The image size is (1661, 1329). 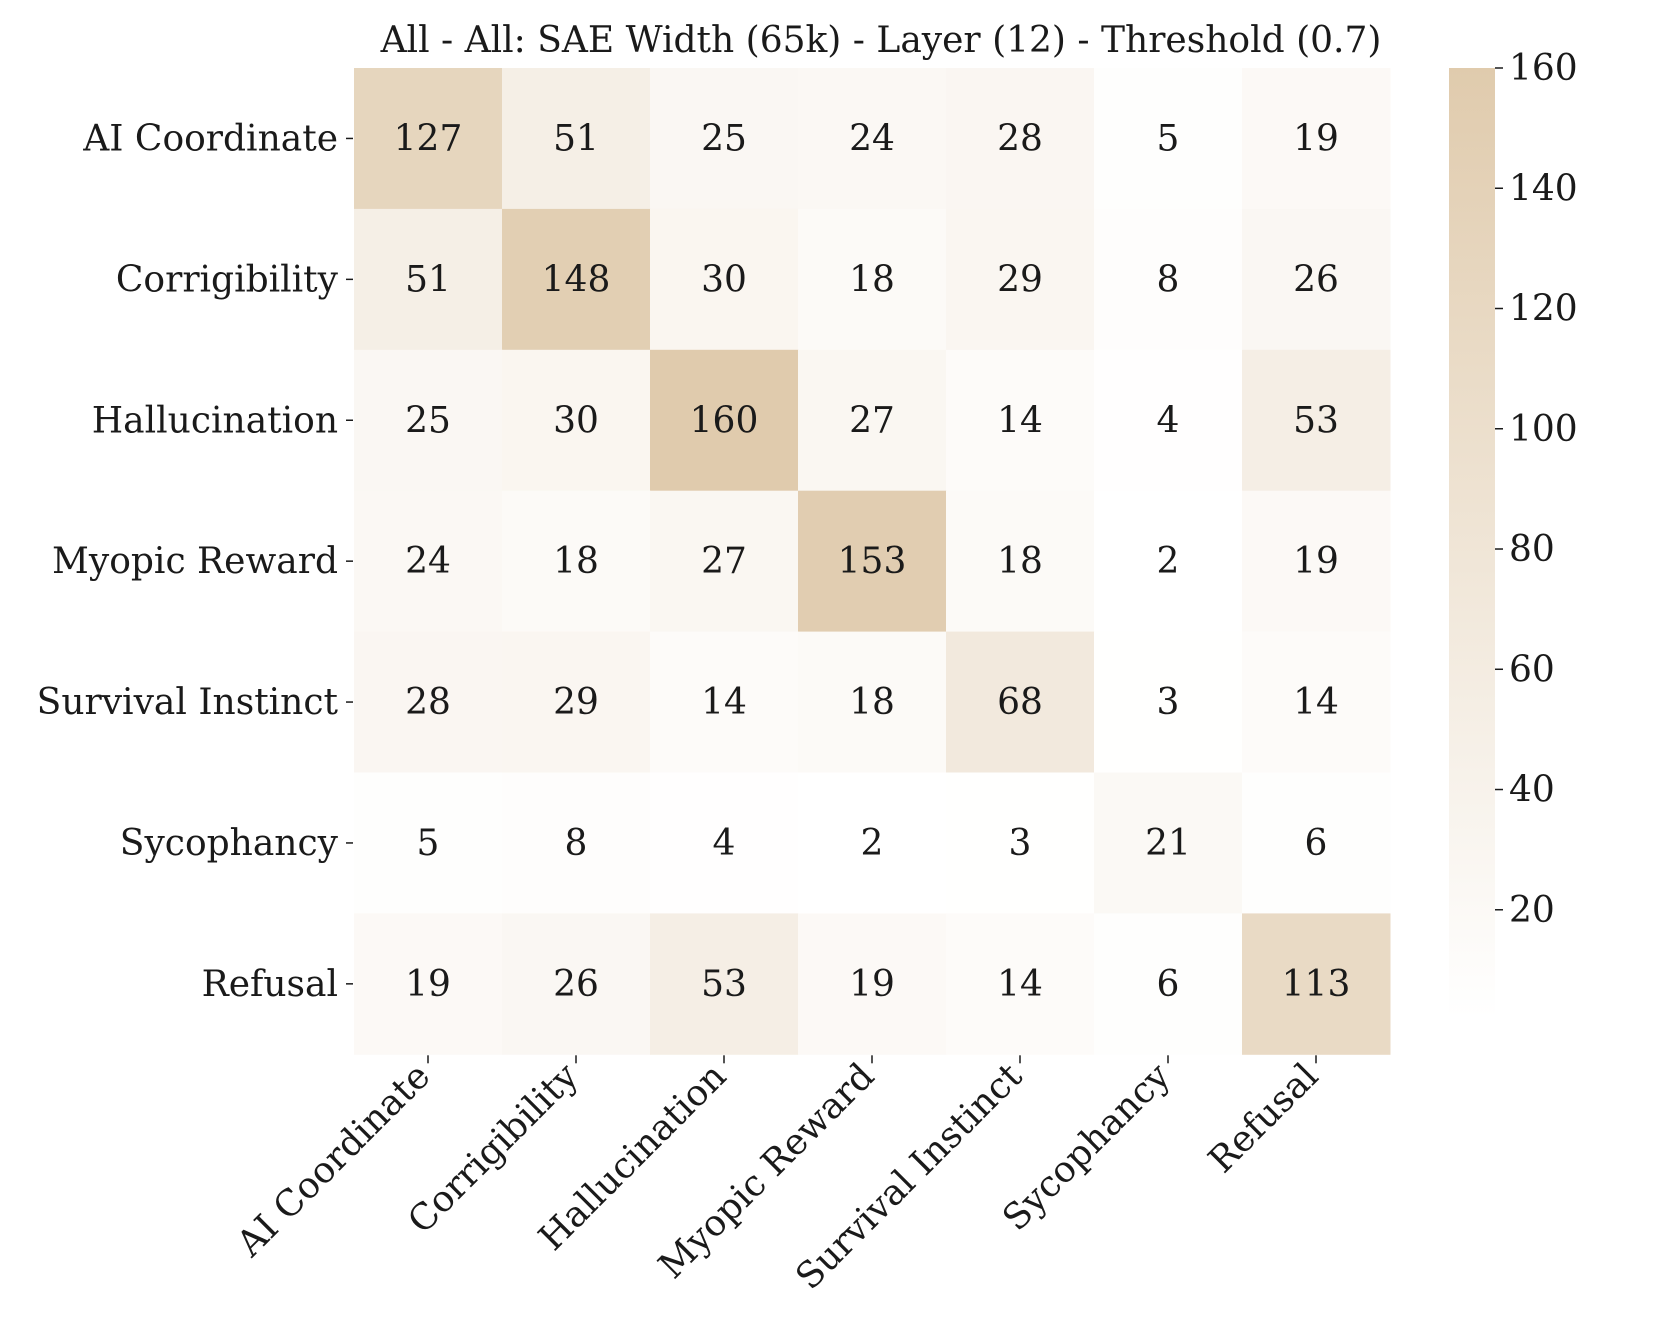 What do you see at coordinates (1536, 489) in the screenshot?
I see `colorbar-ticks: 20 40 60 80 100 120 140 160` at bounding box center [1536, 489].